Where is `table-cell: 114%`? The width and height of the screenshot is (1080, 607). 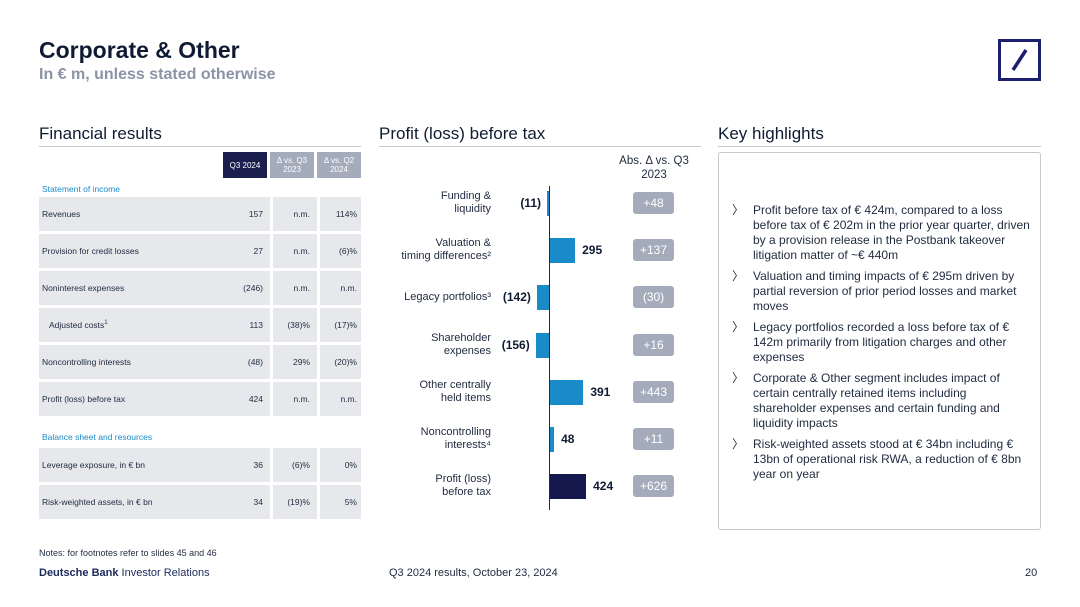 table-cell: 114% is located at coordinates (339, 214).